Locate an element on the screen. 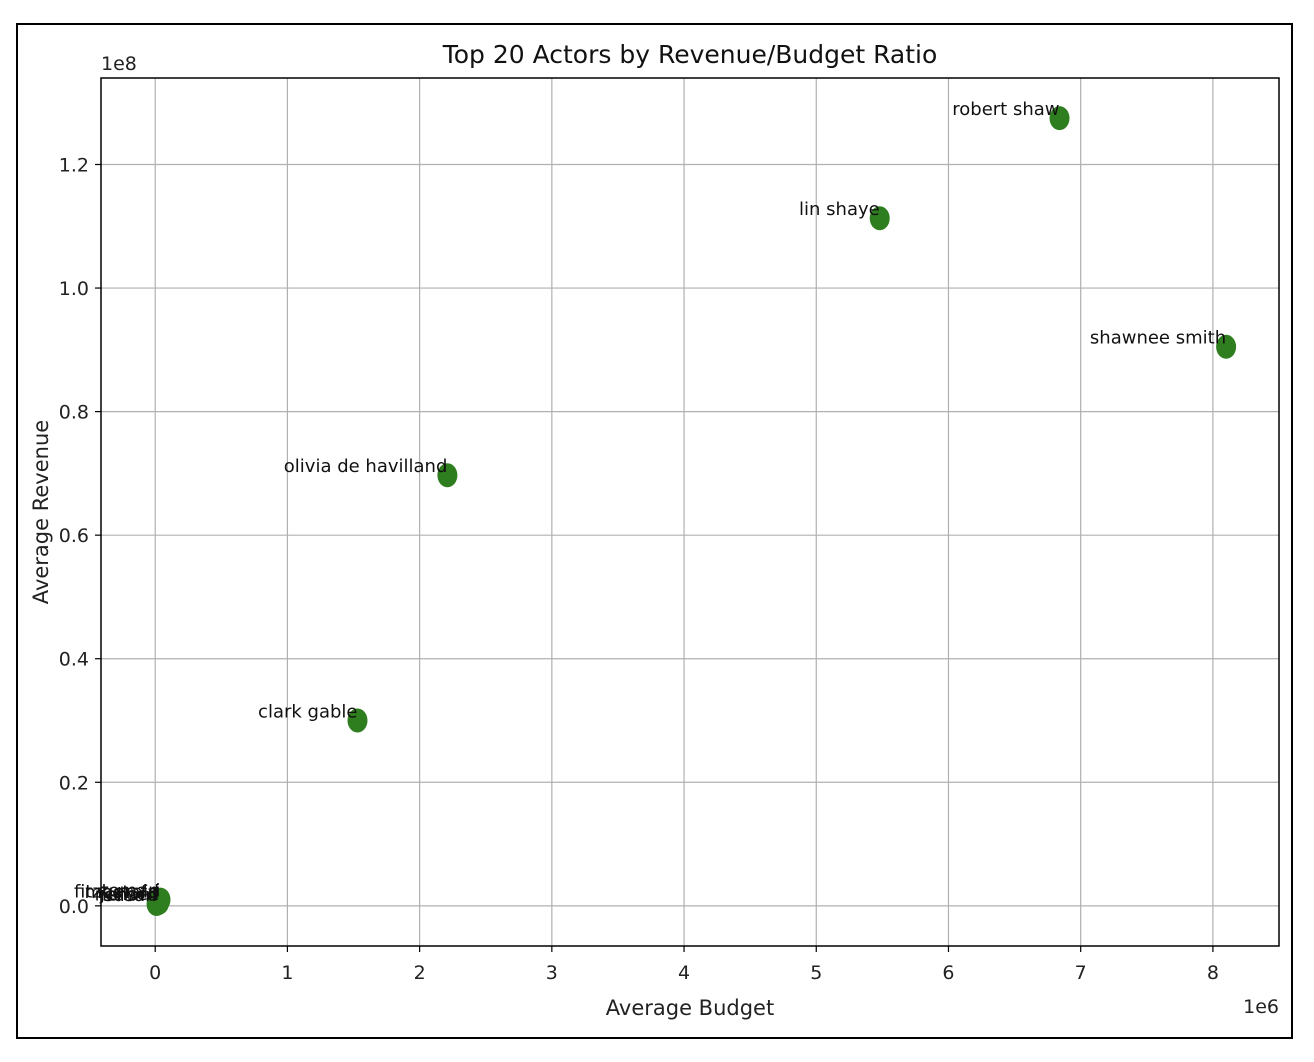 The image size is (1314, 1062). y-tick-label: 1.0 is located at coordinates (74, 289).